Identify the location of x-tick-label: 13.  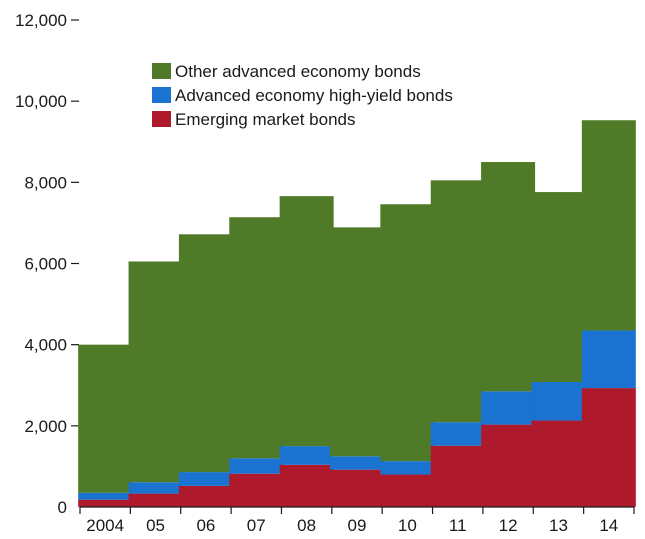
(558, 525).